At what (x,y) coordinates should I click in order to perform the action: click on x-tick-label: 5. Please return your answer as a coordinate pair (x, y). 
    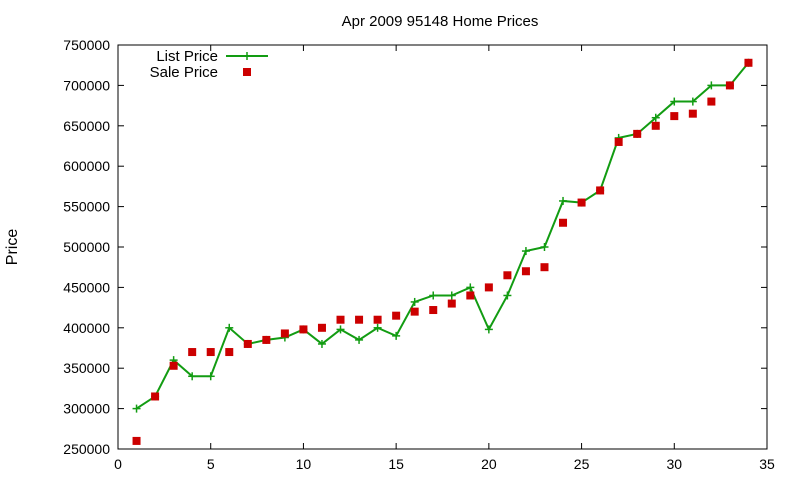
    Looking at the image, I should click on (211, 464).